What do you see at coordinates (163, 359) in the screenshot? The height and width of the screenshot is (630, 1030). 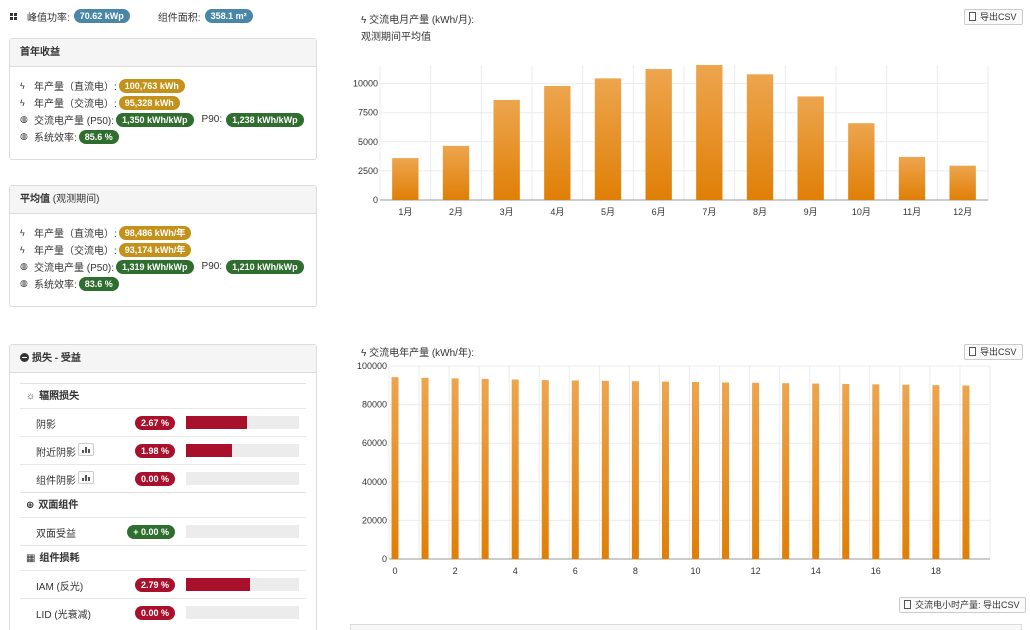 I see `losses-title: 损失 - 受益` at bounding box center [163, 359].